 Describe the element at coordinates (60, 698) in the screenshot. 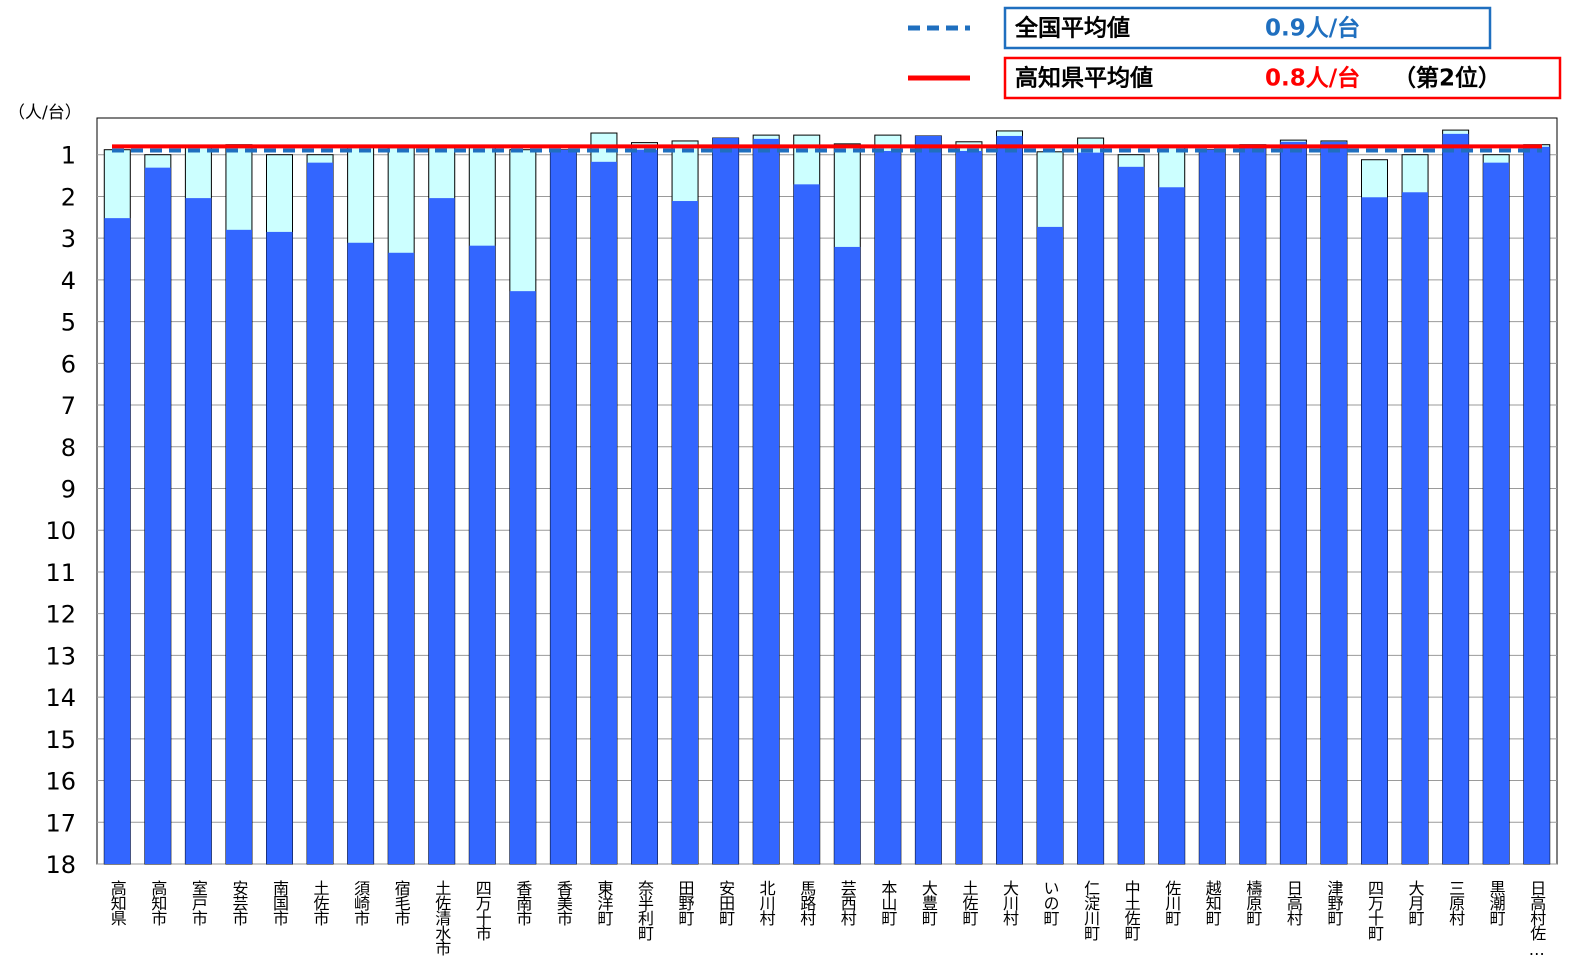

I see `y-tick-label: 14` at that location.